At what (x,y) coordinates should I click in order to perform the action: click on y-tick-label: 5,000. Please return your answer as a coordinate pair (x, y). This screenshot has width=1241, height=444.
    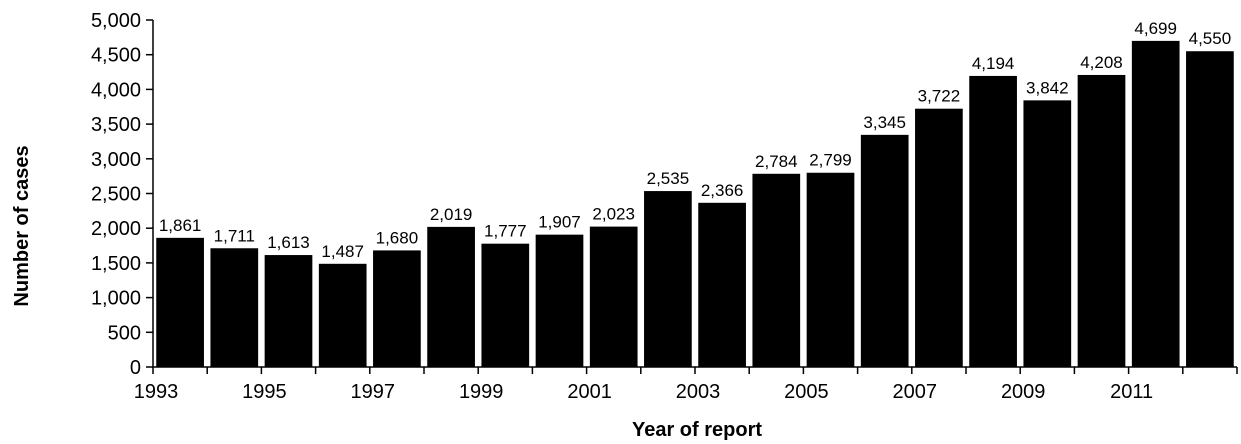
    Looking at the image, I should click on (116, 21).